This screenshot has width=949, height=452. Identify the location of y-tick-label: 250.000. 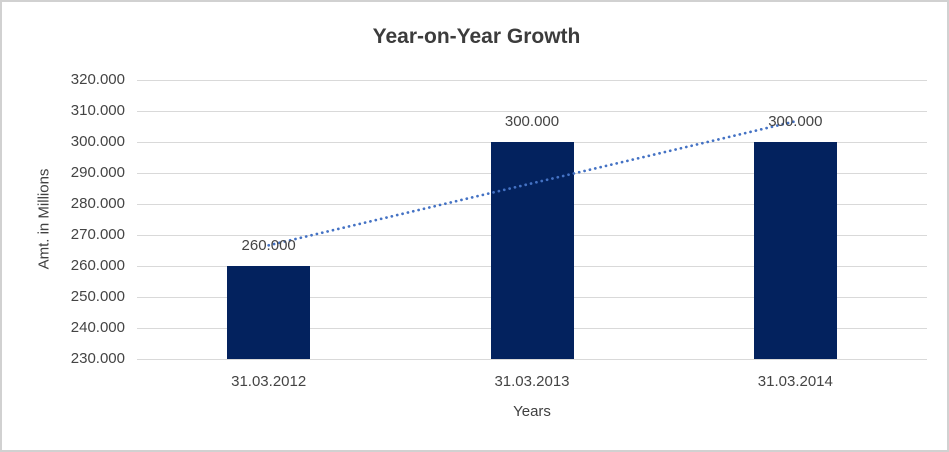
(97, 296).